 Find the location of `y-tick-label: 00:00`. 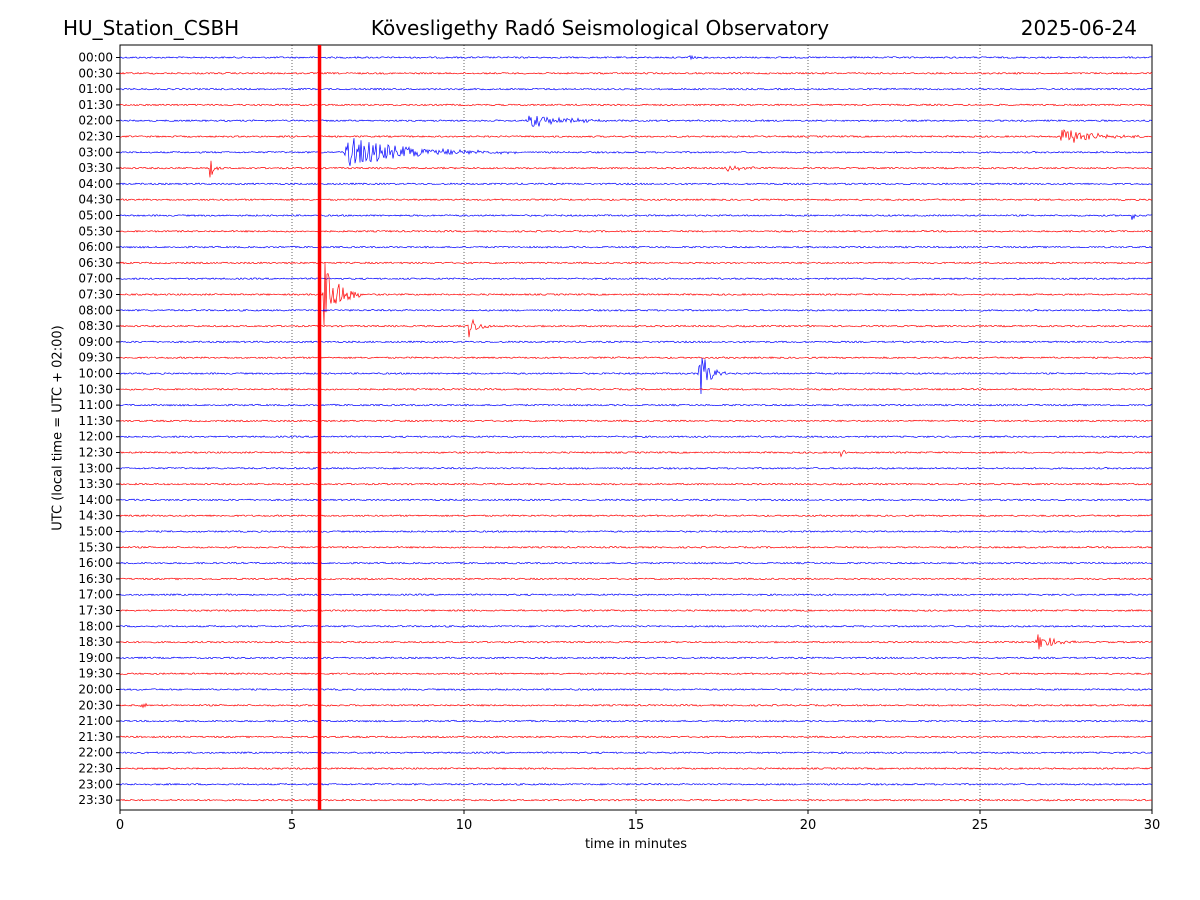

y-tick-label: 00:00 is located at coordinates (95, 58).